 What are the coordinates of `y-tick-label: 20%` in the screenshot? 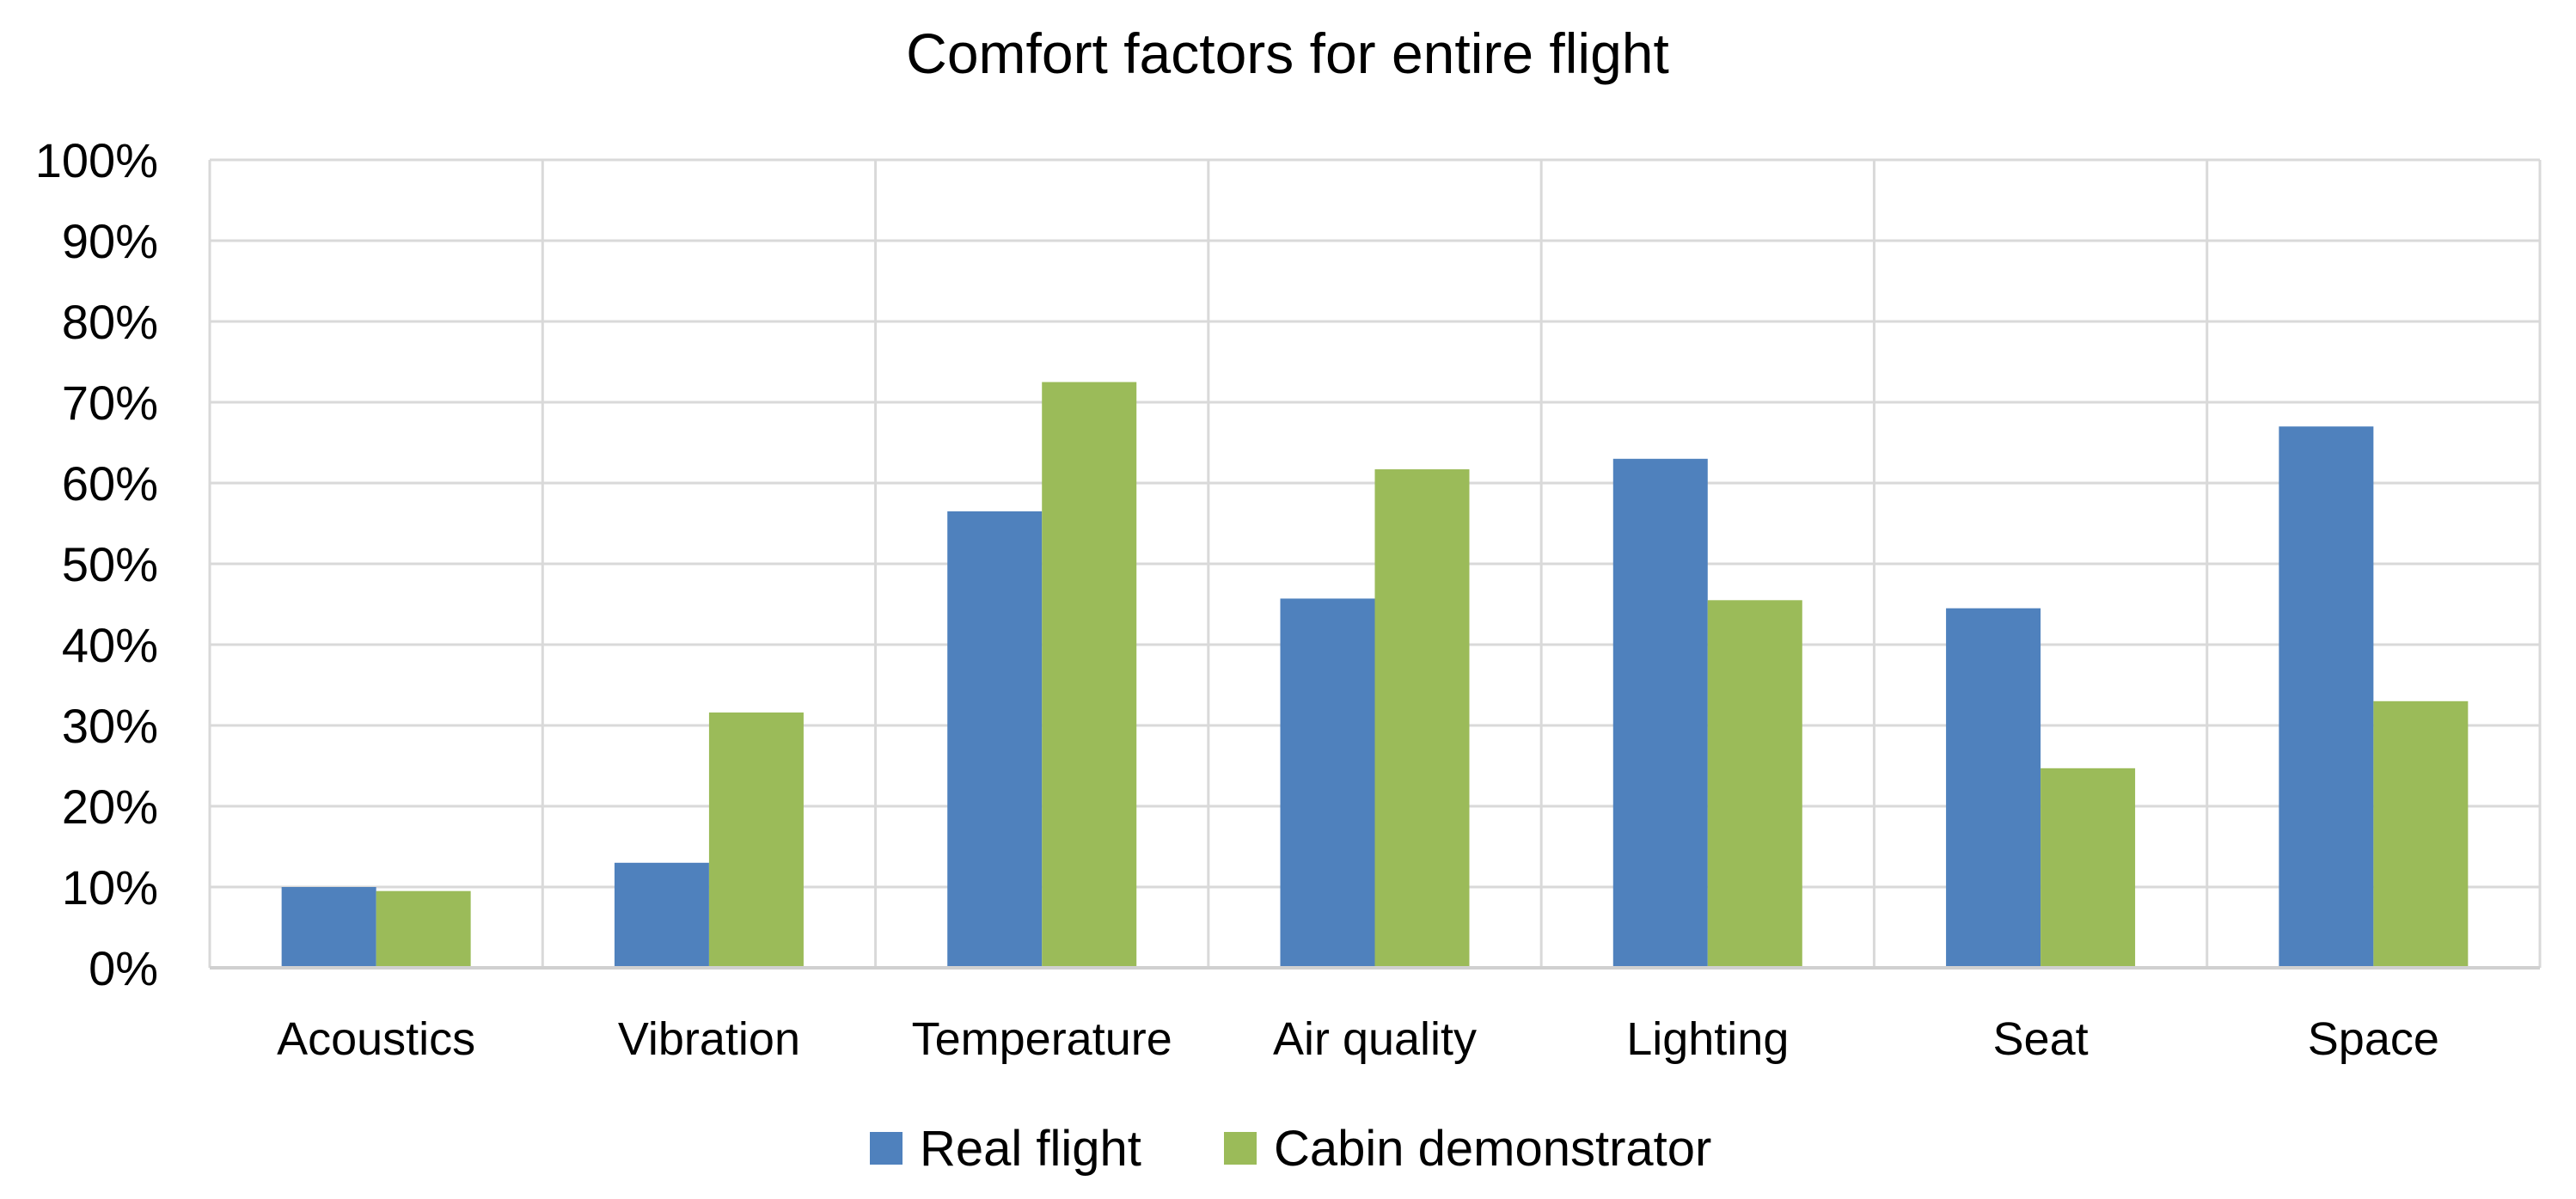 It's located at (110, 807).